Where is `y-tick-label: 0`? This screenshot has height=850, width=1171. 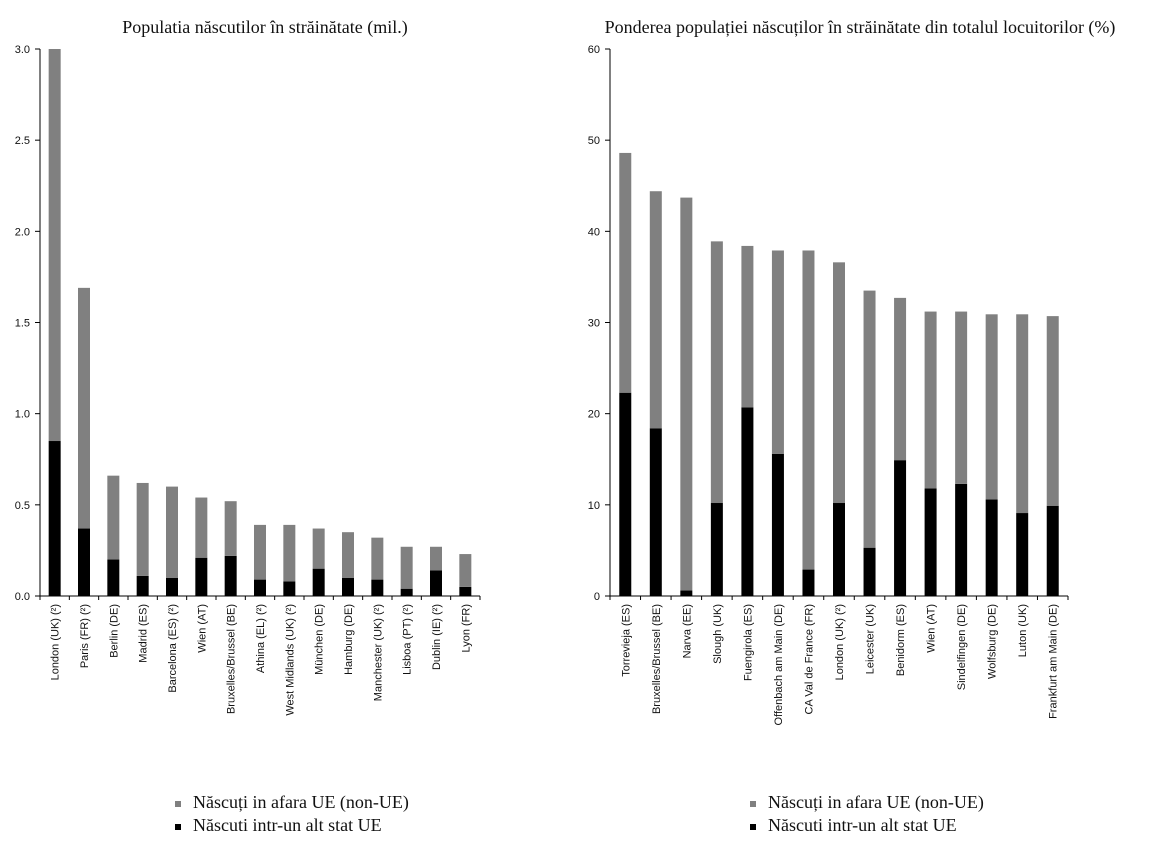 y-tick-label: 0 is located at coordinates (597, 597).